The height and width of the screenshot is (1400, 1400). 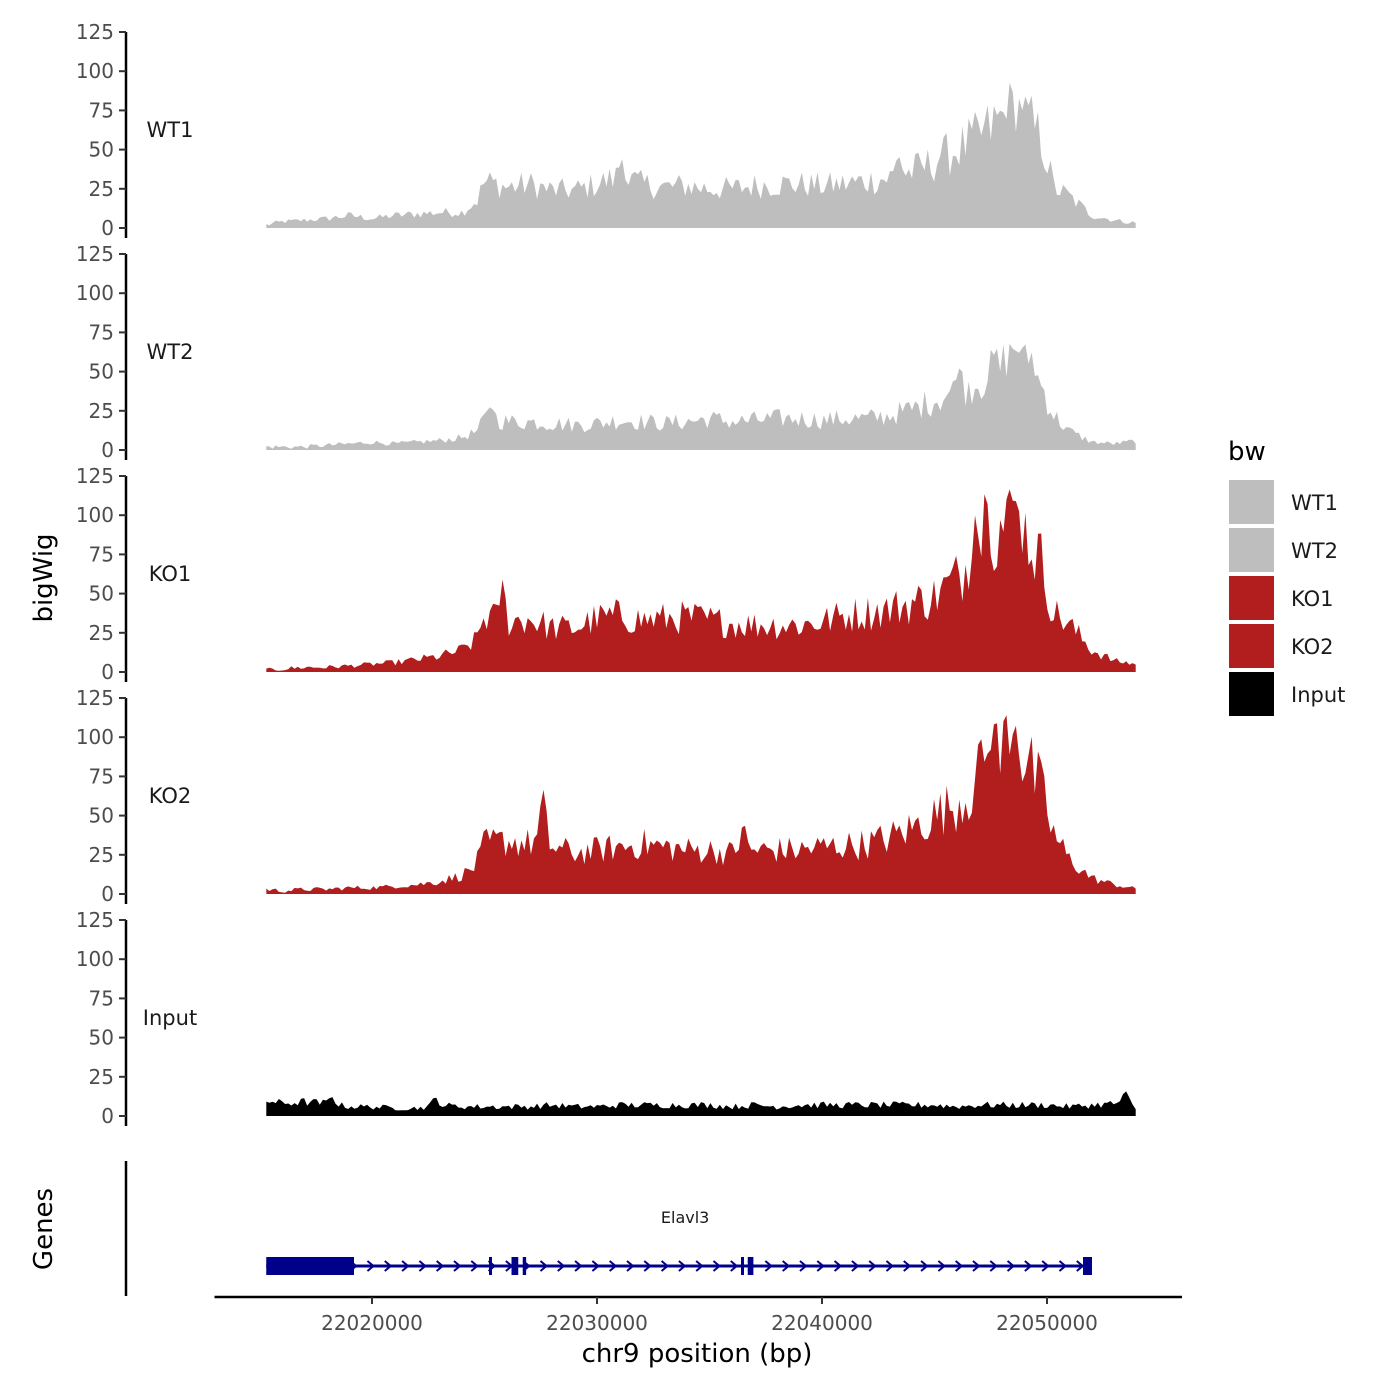 What do you see at coordinates (1281, 598) in the screenshot?
I see `legend-item-ko1: KO1` at bounding box center [1281, 598].